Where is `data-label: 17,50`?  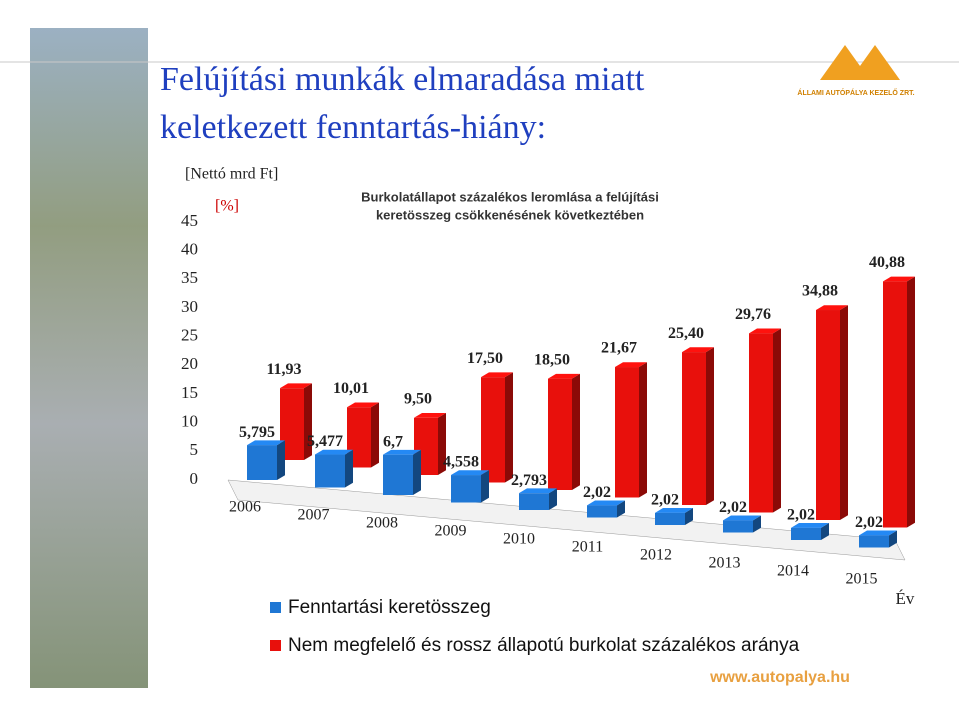
data-label: 17,50 is located at coordinates (485, 358).